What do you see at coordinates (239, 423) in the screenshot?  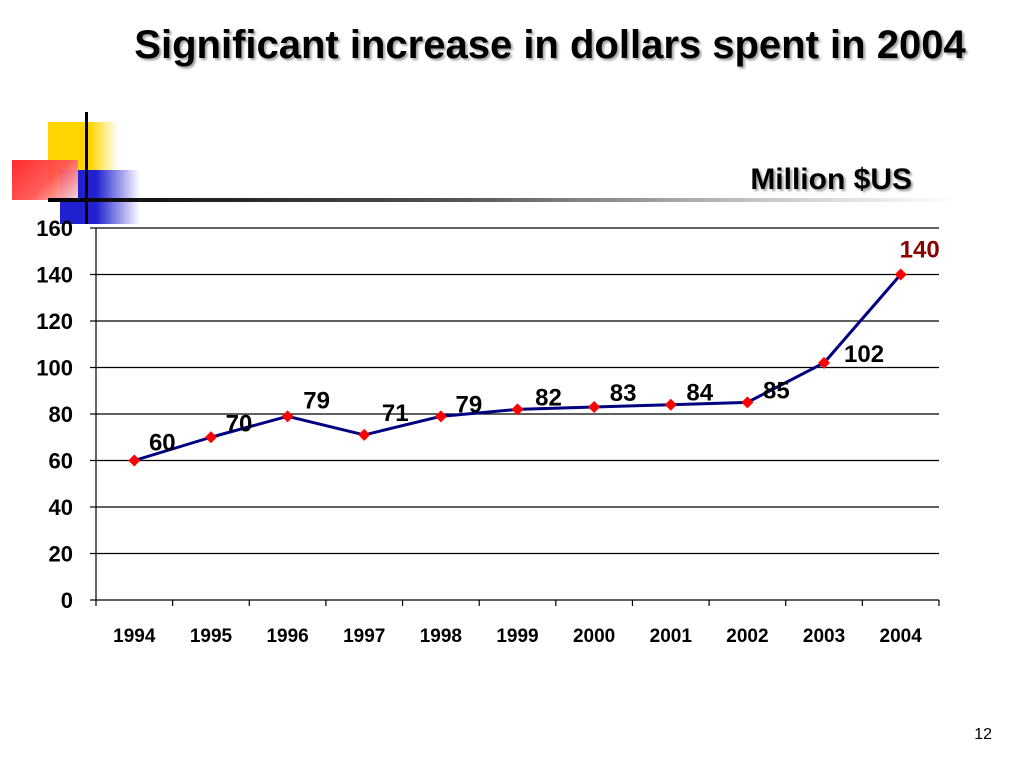 I see `data-label-1995: 70` at bounding box center [239, 423].